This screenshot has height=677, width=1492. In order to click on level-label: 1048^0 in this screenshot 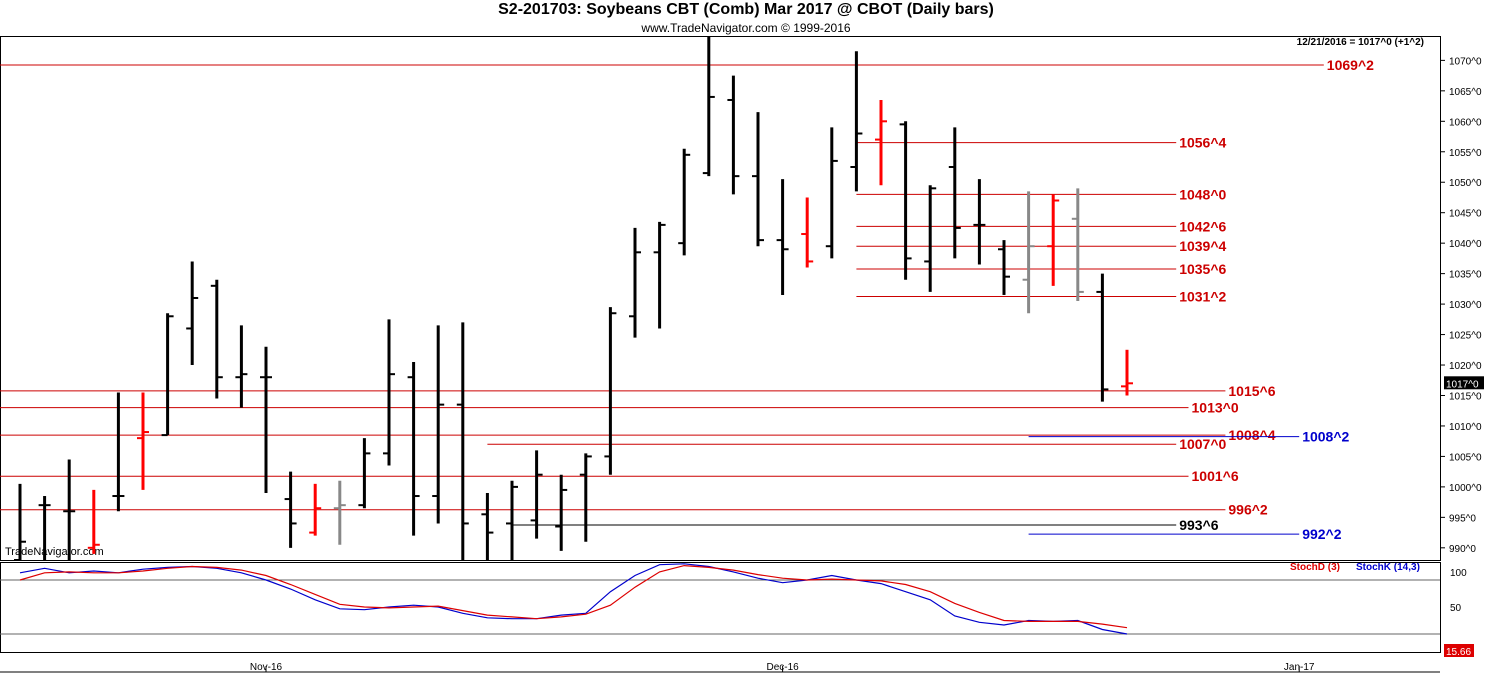, I will do `click(1202, 194)`.